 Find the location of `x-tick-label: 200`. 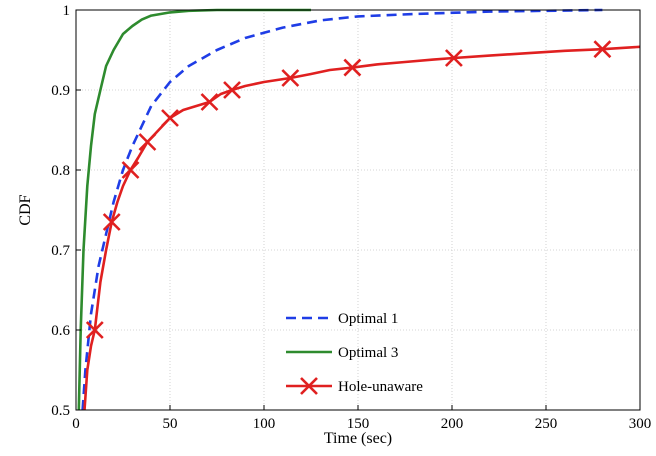

x-tick-label: 200 is located at coordinates (452, 424).